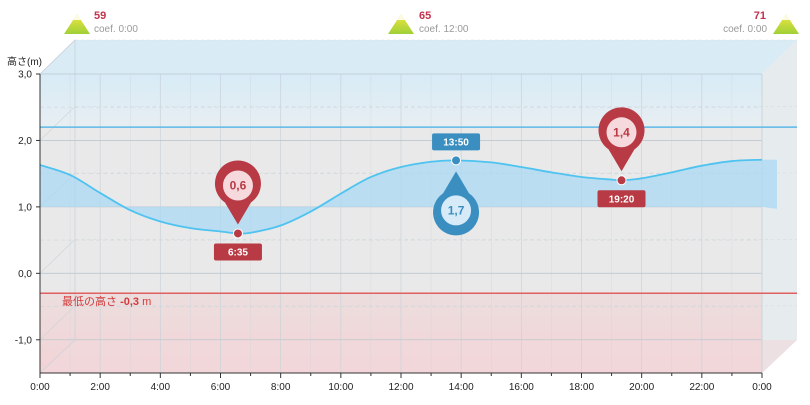 Image resolution: width=810 pixels, height=405 pixels. Describe the element at coordinates (25, 75) in the screenshot. I see `y-tick-label: 3,0` at that location.